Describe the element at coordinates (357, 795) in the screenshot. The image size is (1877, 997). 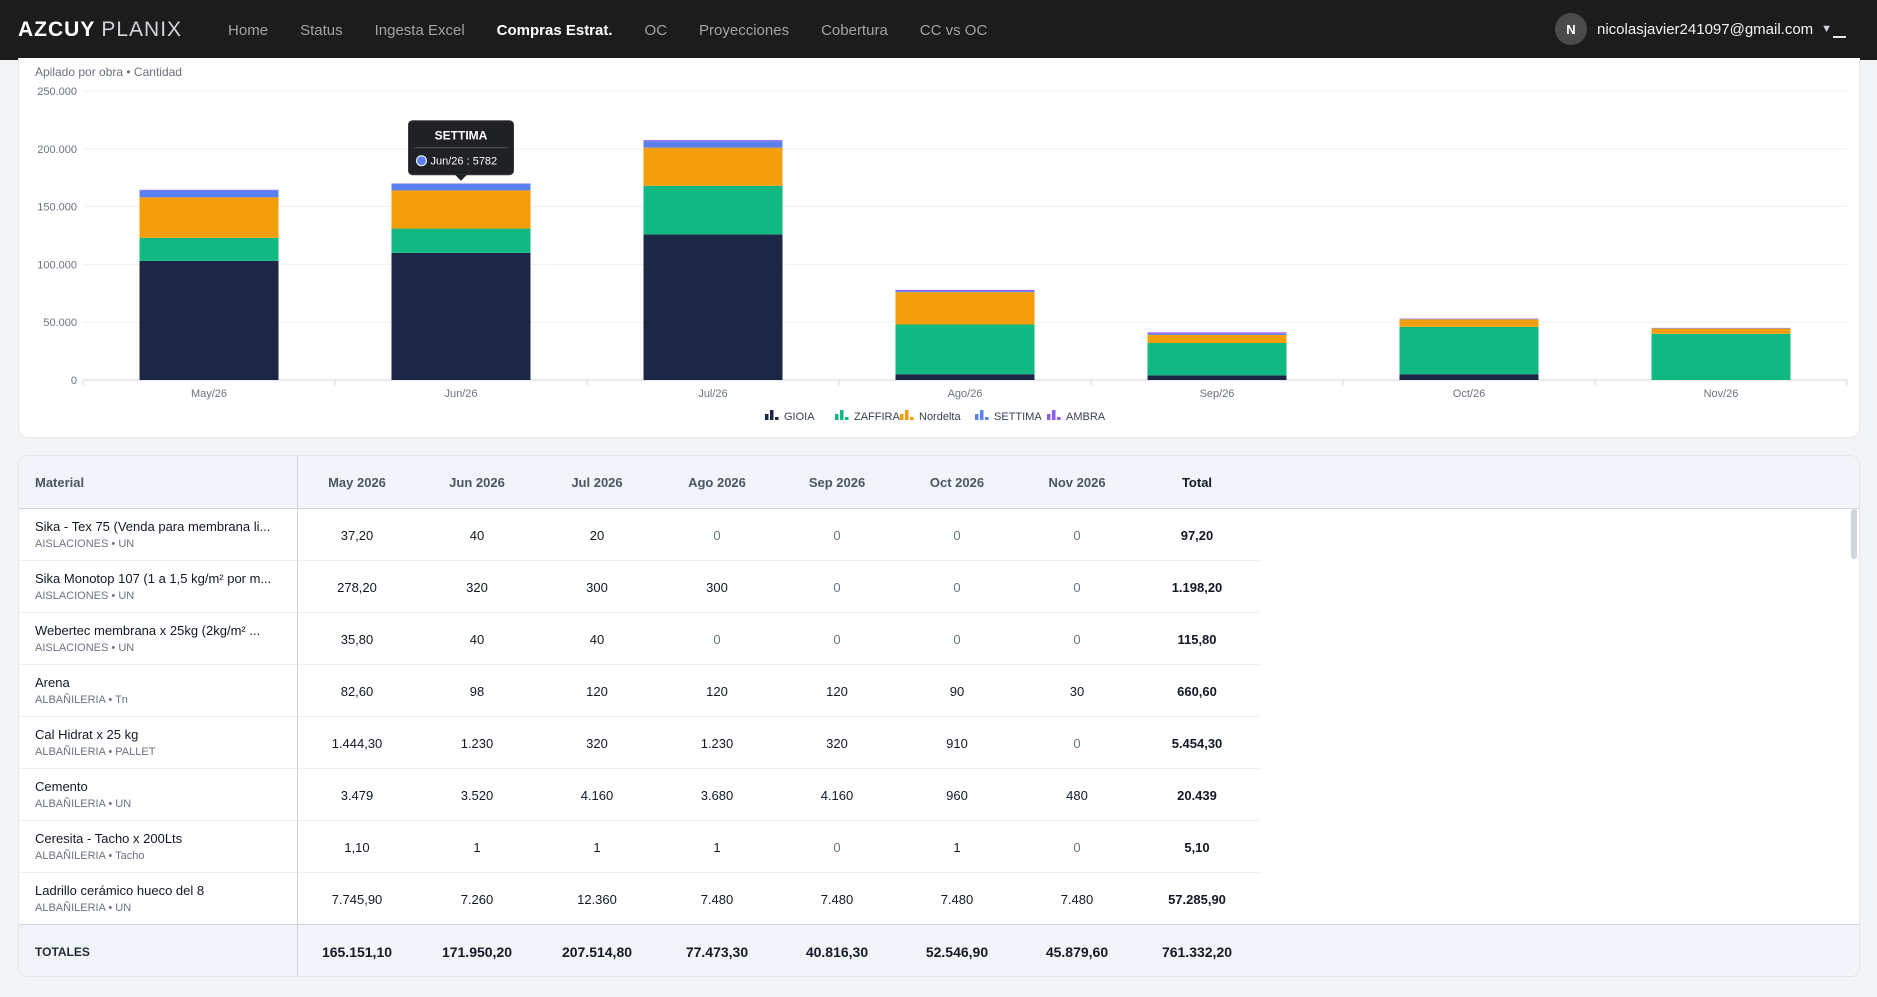
I see `table-cell: 3.479` at that location.